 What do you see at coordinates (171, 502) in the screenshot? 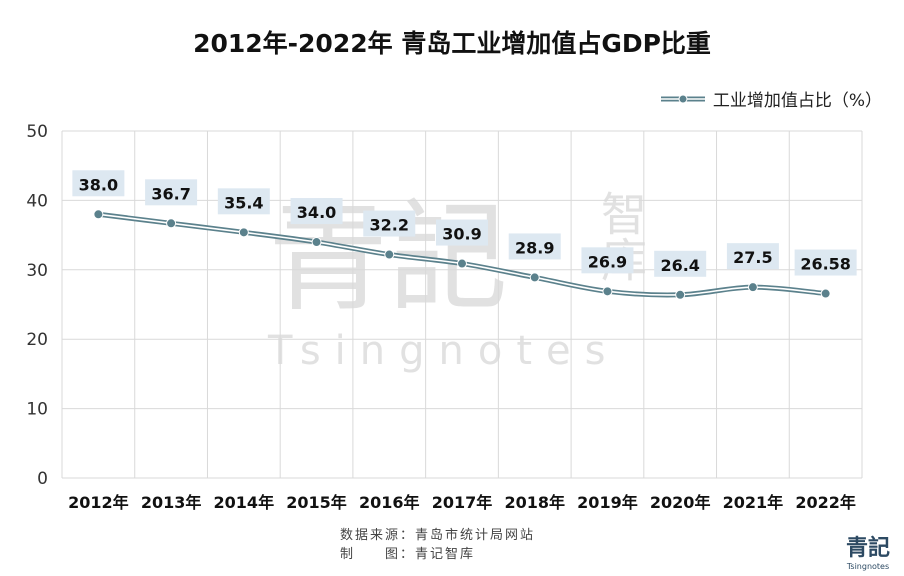
I see `x-tick-label: 2013年` at bounding box center [171, 502].